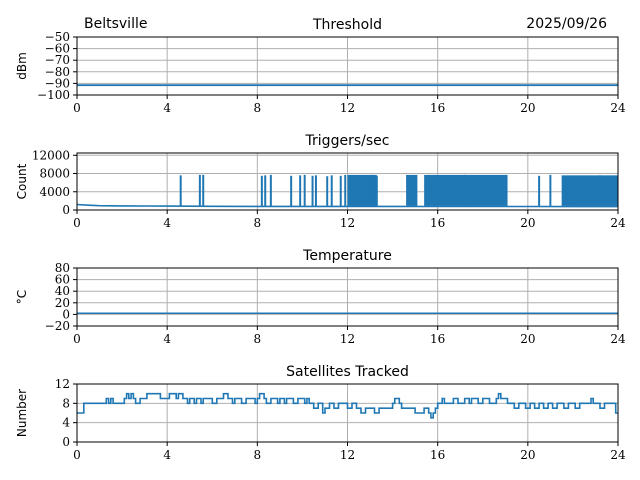 The width and height of the screenshot is (640, 480). I want to click on temperature-ytick-label: 20, so click(62, 303).